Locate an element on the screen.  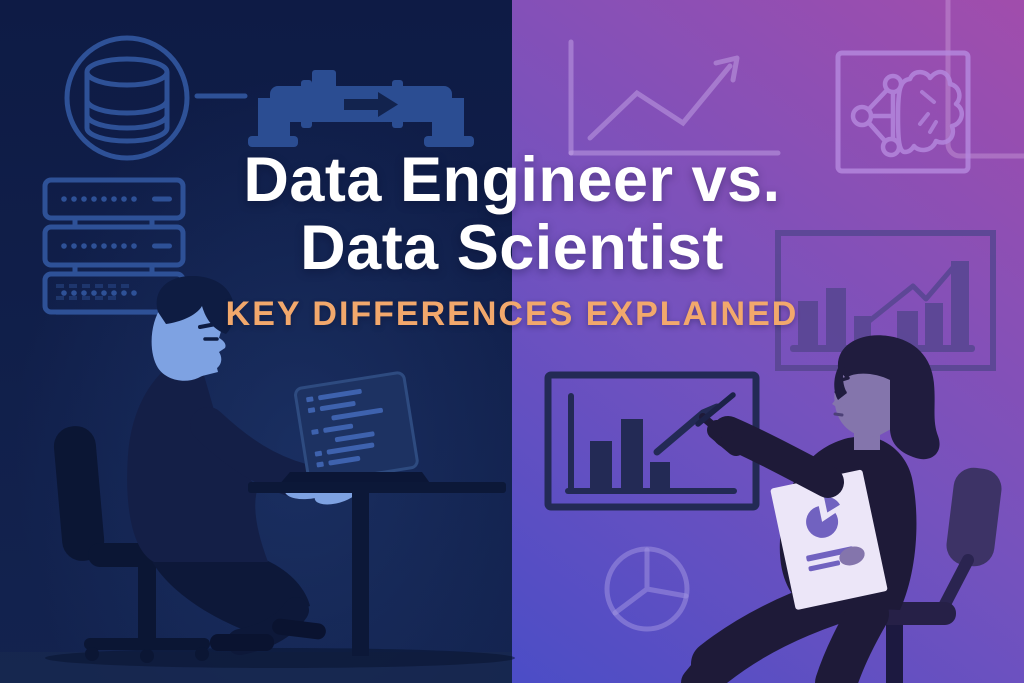
engineer-eyebrow is located at coordinates (208, 325).